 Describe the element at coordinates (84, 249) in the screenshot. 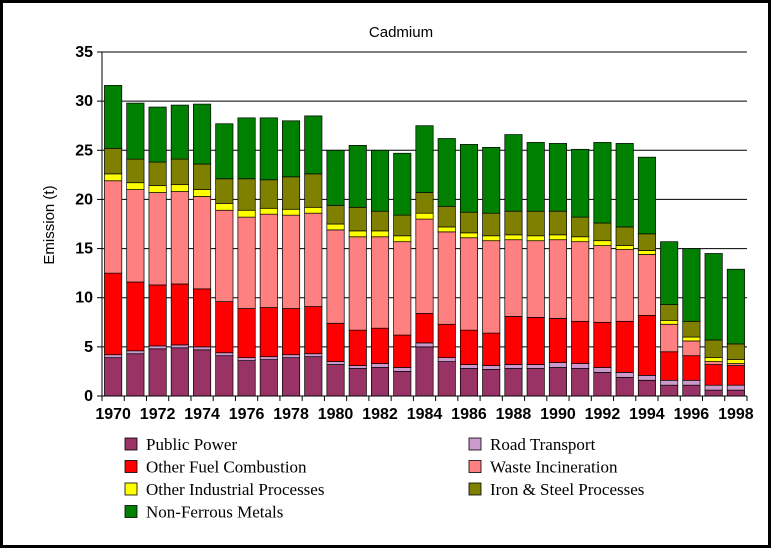

I see `y-tick-label: 15` at that location.